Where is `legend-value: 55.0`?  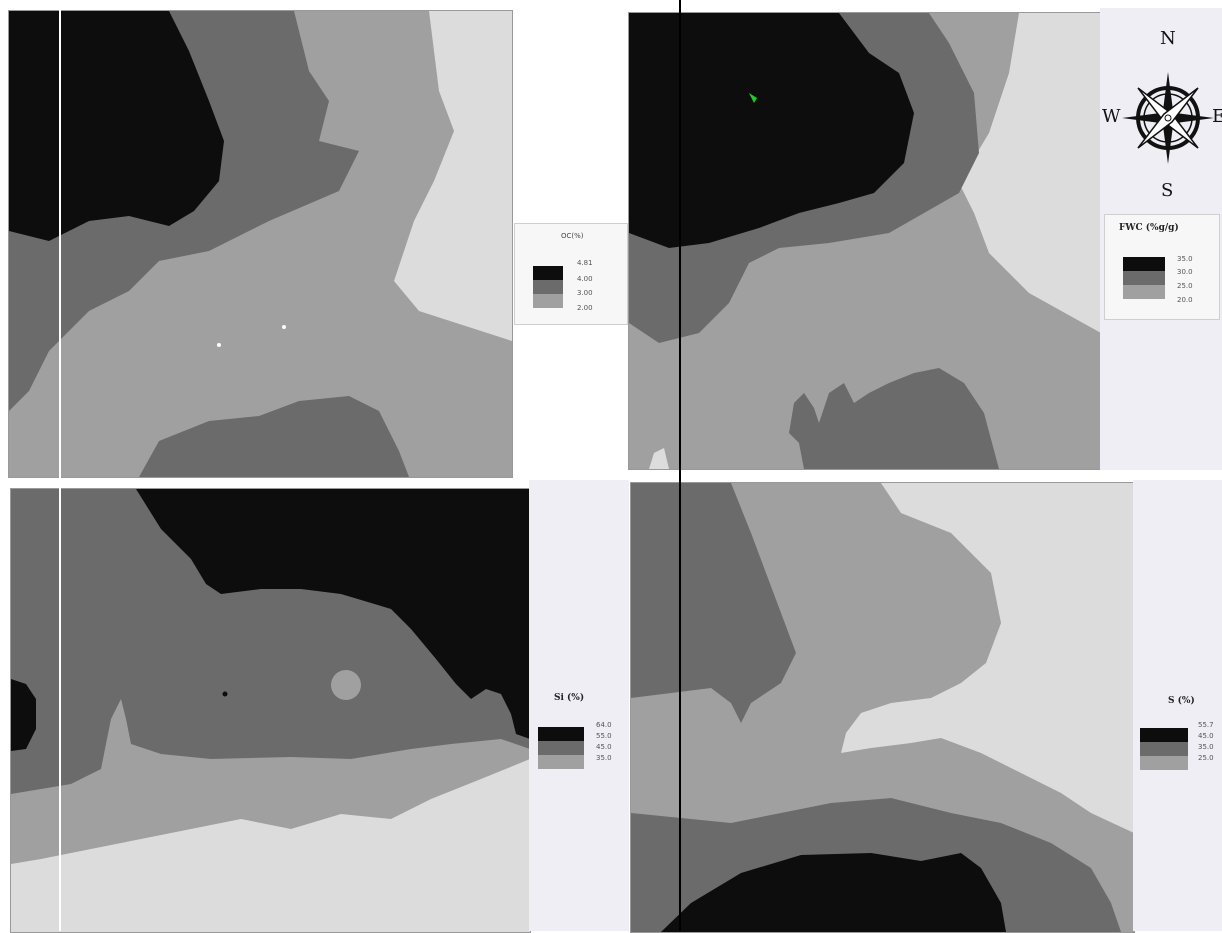
legend-value: 55.0 is located at coordinates (604, 736).